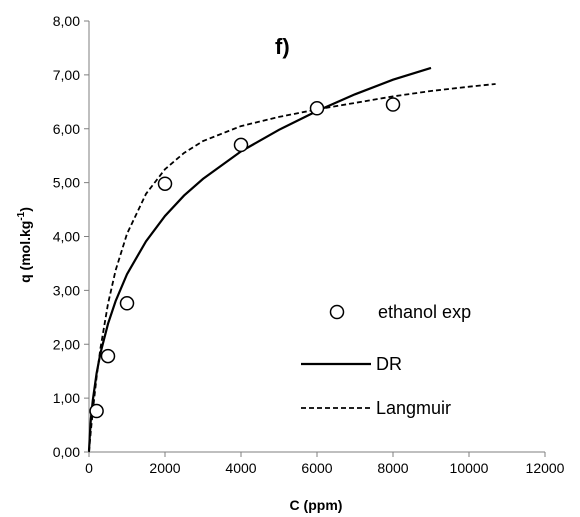  What do you see at coordinates (351, 364) in the screenshot?
I see `legend-item-dr: DR` at bounding box center [351, 364].